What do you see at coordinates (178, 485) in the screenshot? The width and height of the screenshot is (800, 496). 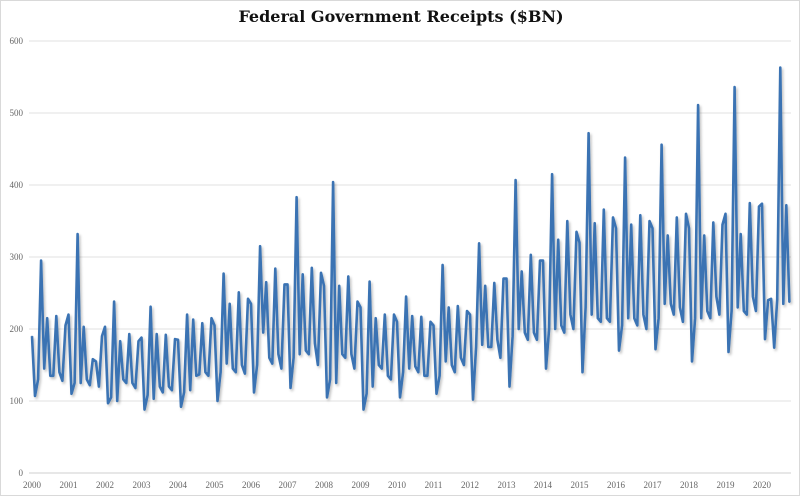 I see `x-tick-label: 2004` at bounding box center [178, 485].